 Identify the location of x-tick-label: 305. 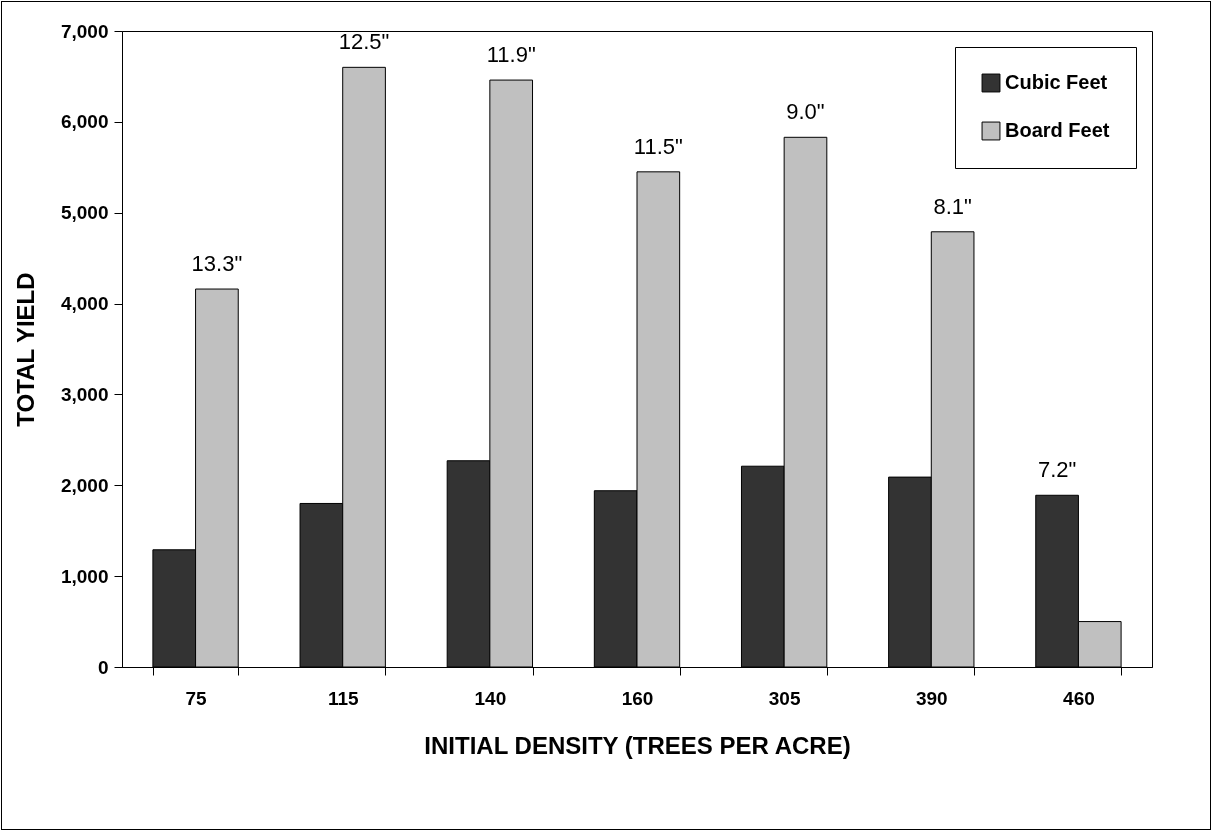
(784, 698).